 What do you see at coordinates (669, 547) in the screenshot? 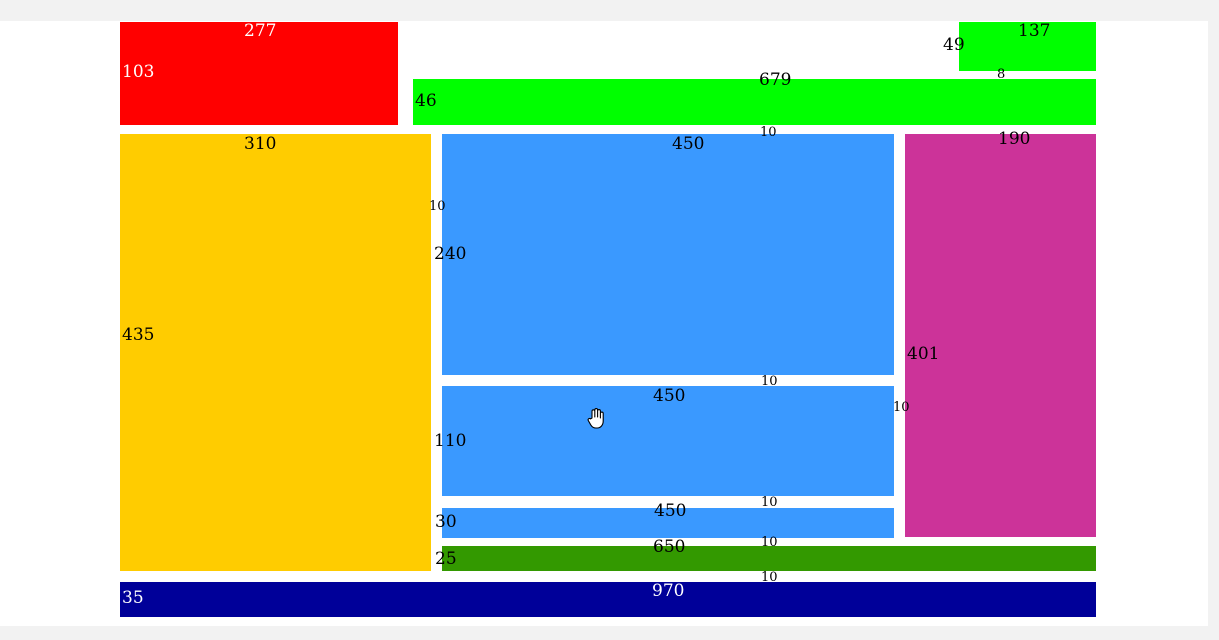
I see `green-bar-width-label: 650` at bounding box center [669, 547].